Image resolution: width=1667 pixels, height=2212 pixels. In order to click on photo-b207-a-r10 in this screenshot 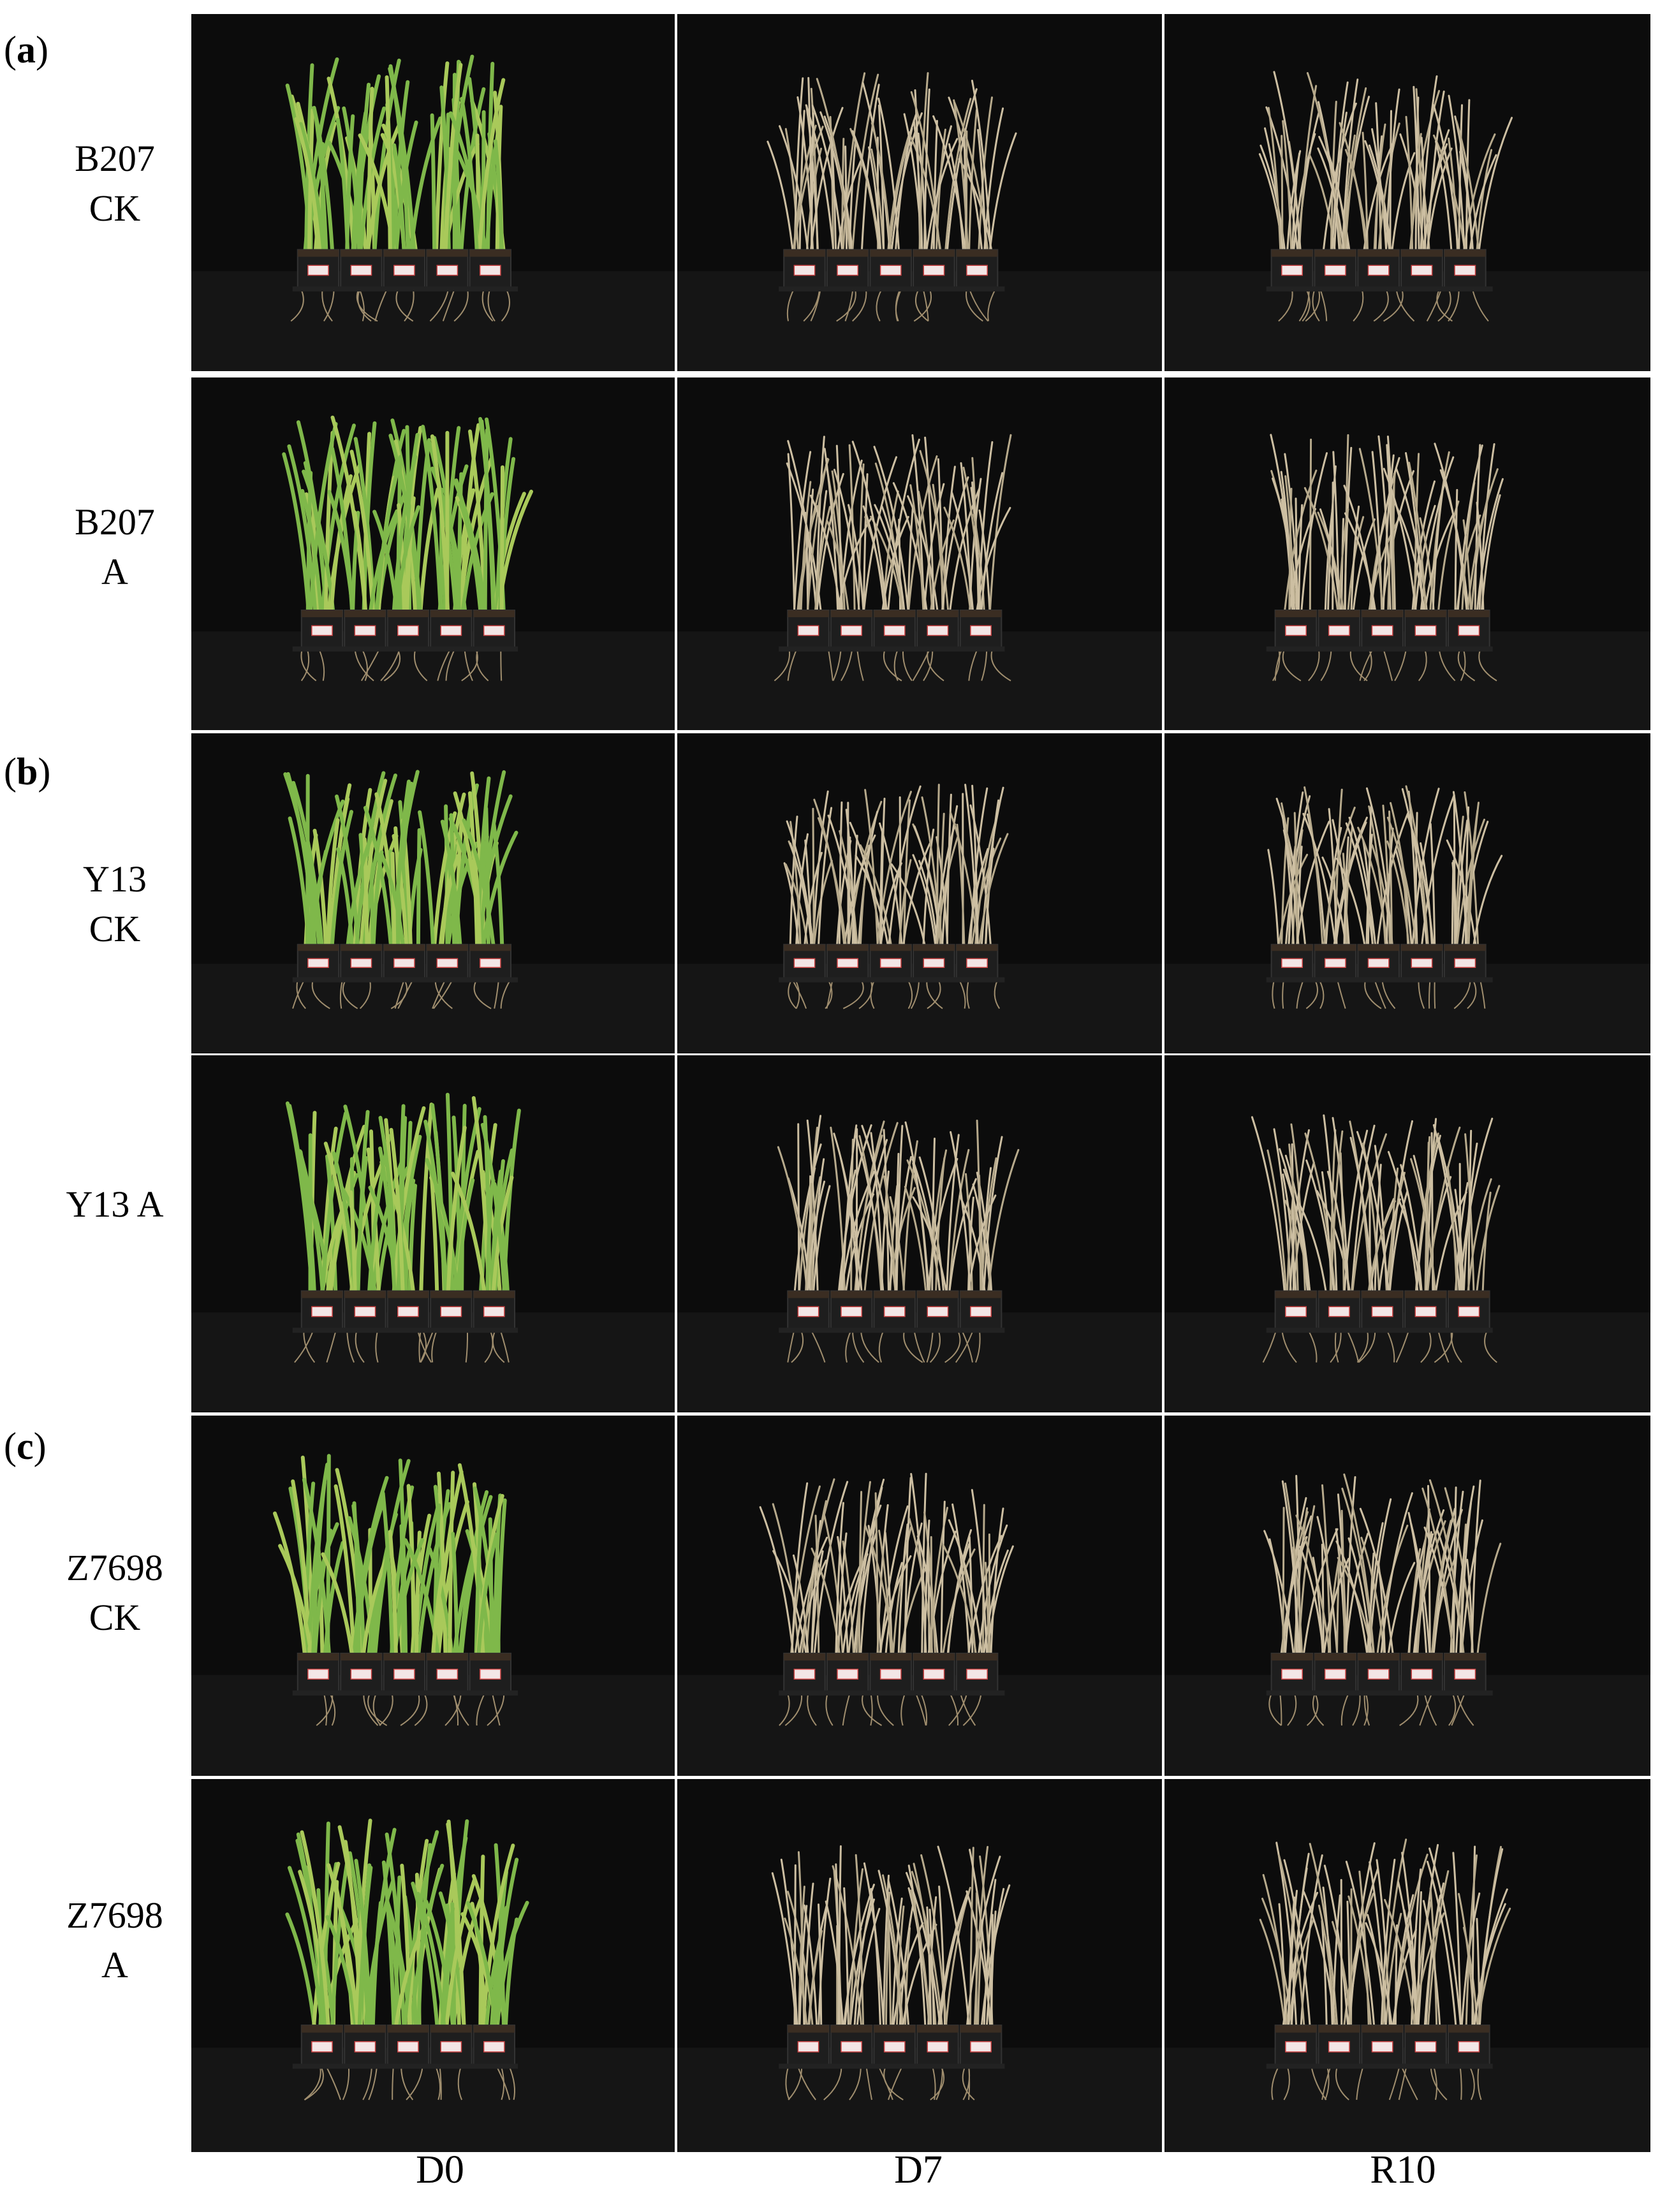, I will do `click(1407, 553)`.